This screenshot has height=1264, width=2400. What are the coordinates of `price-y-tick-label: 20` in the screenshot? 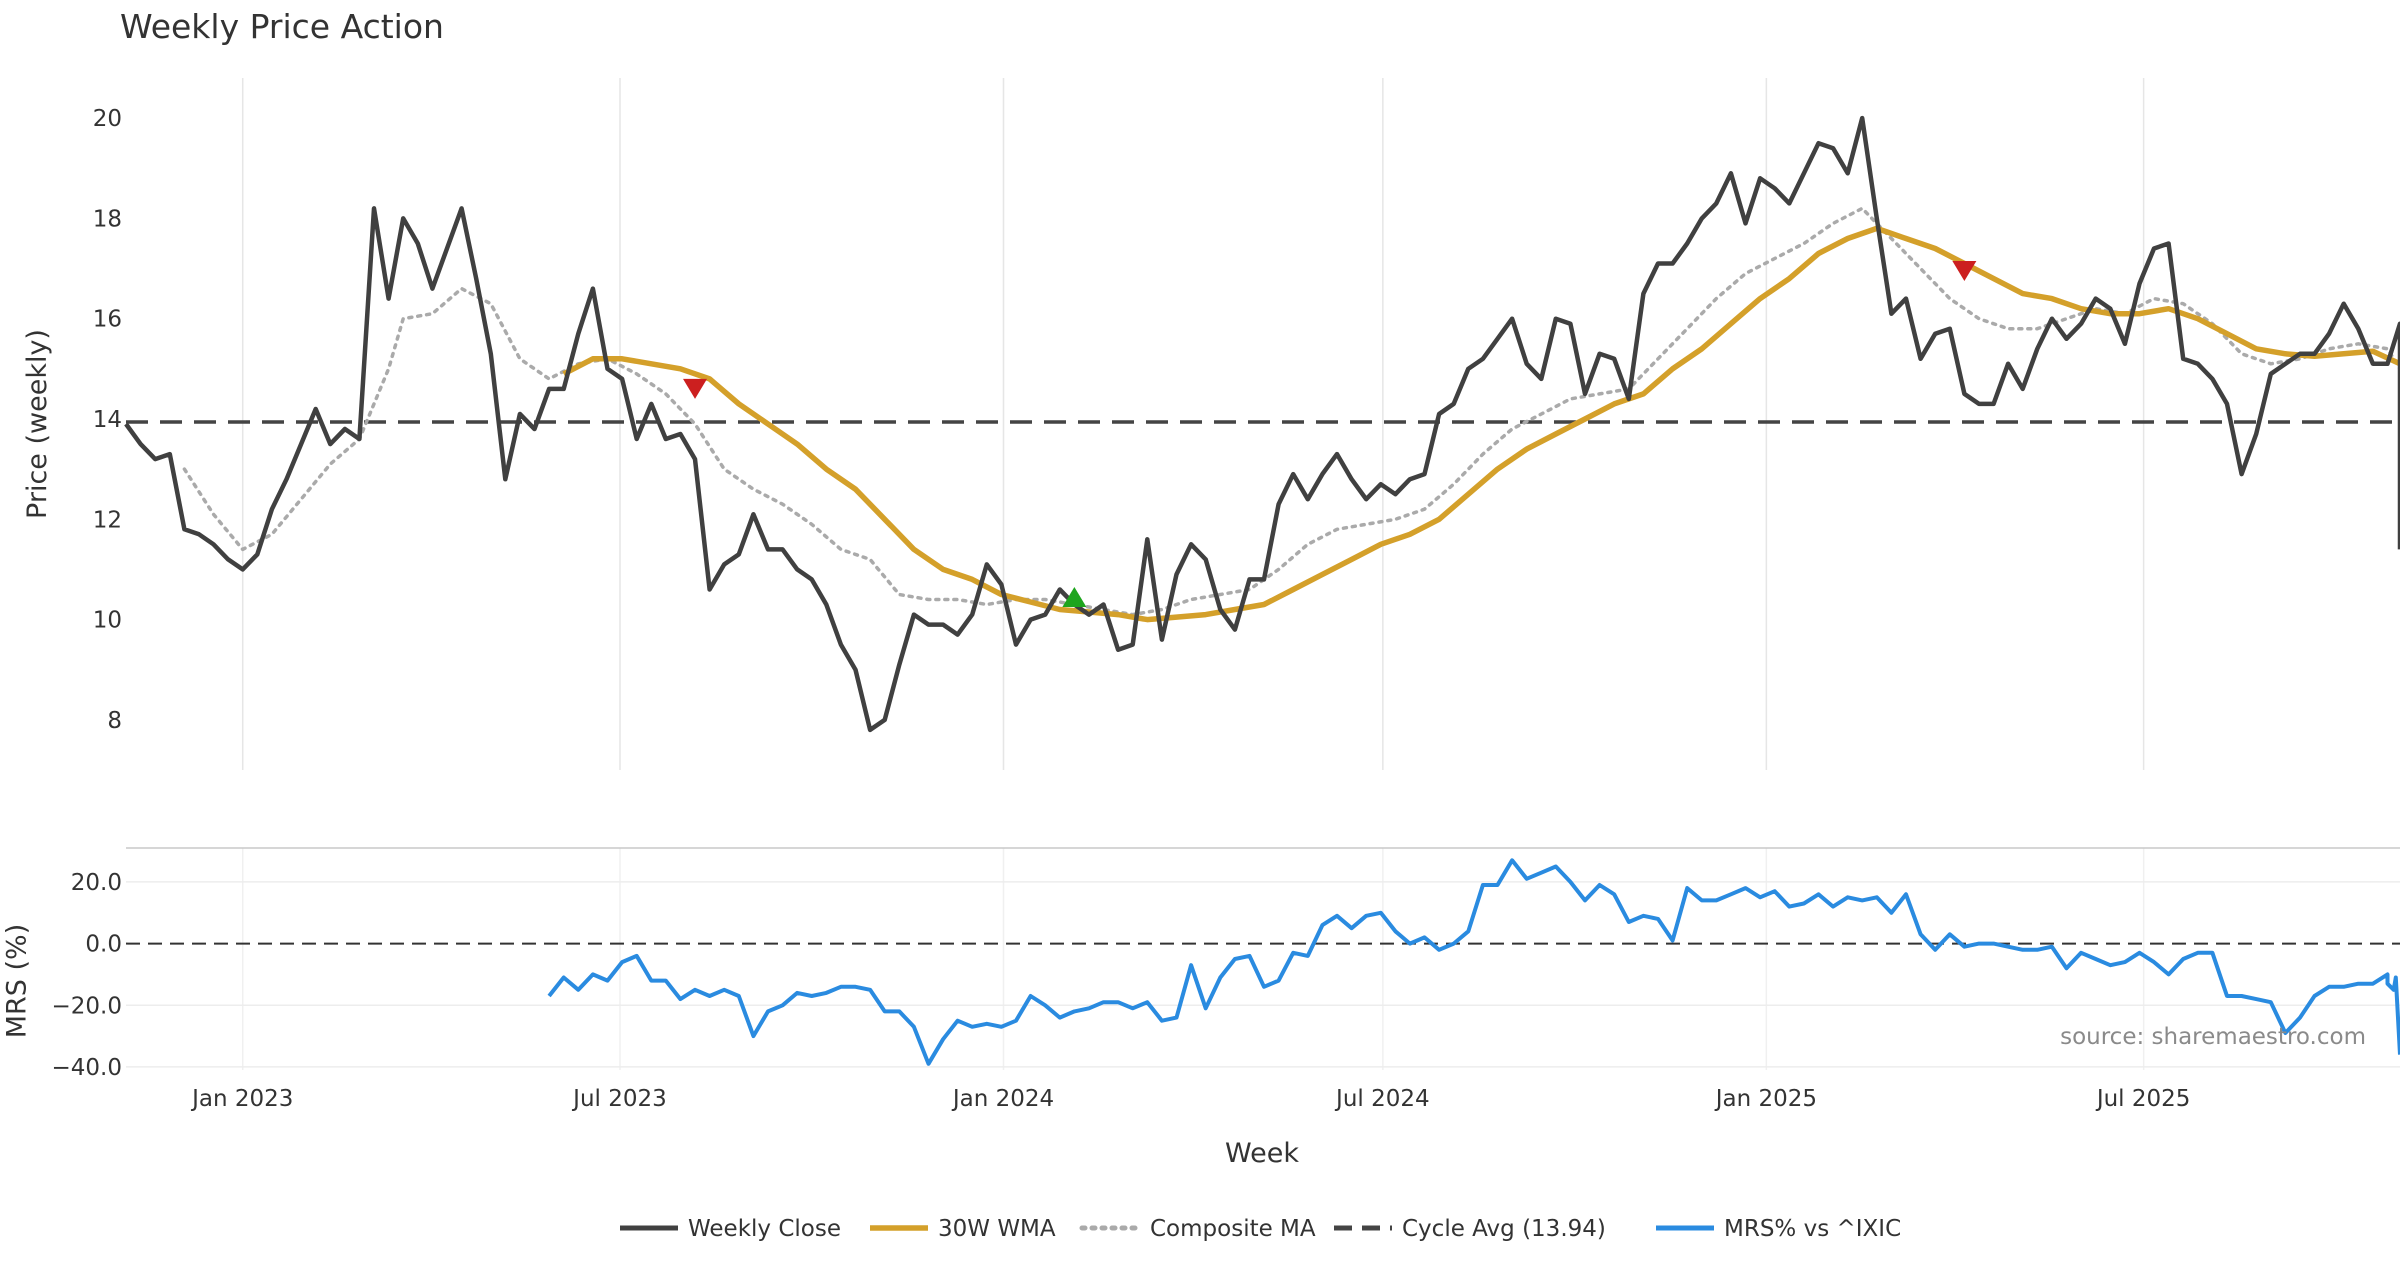 It's located at (107, 119).